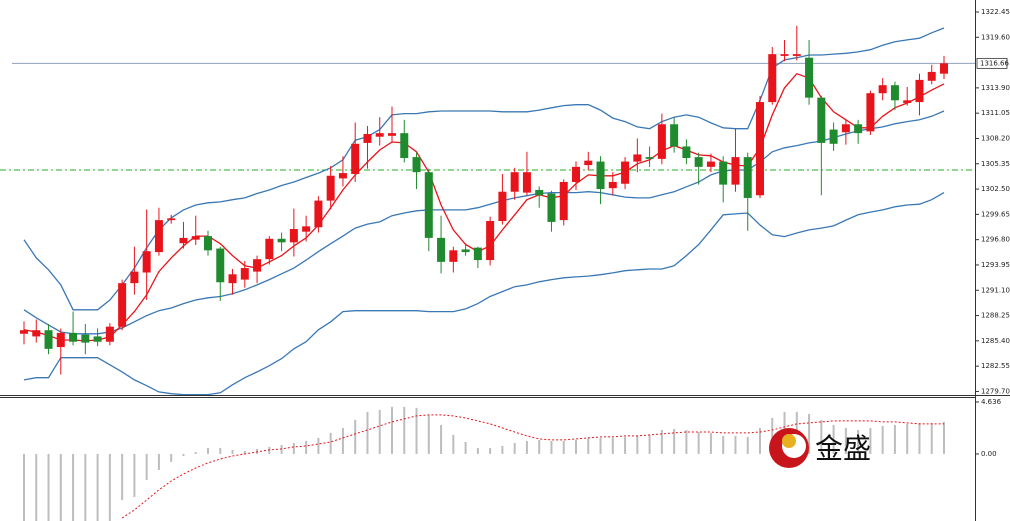  What do you see at coordinates (995, 265) in the screenshot?
I see `y-tick-label: 1293.95` at bounding box center [995, 265].